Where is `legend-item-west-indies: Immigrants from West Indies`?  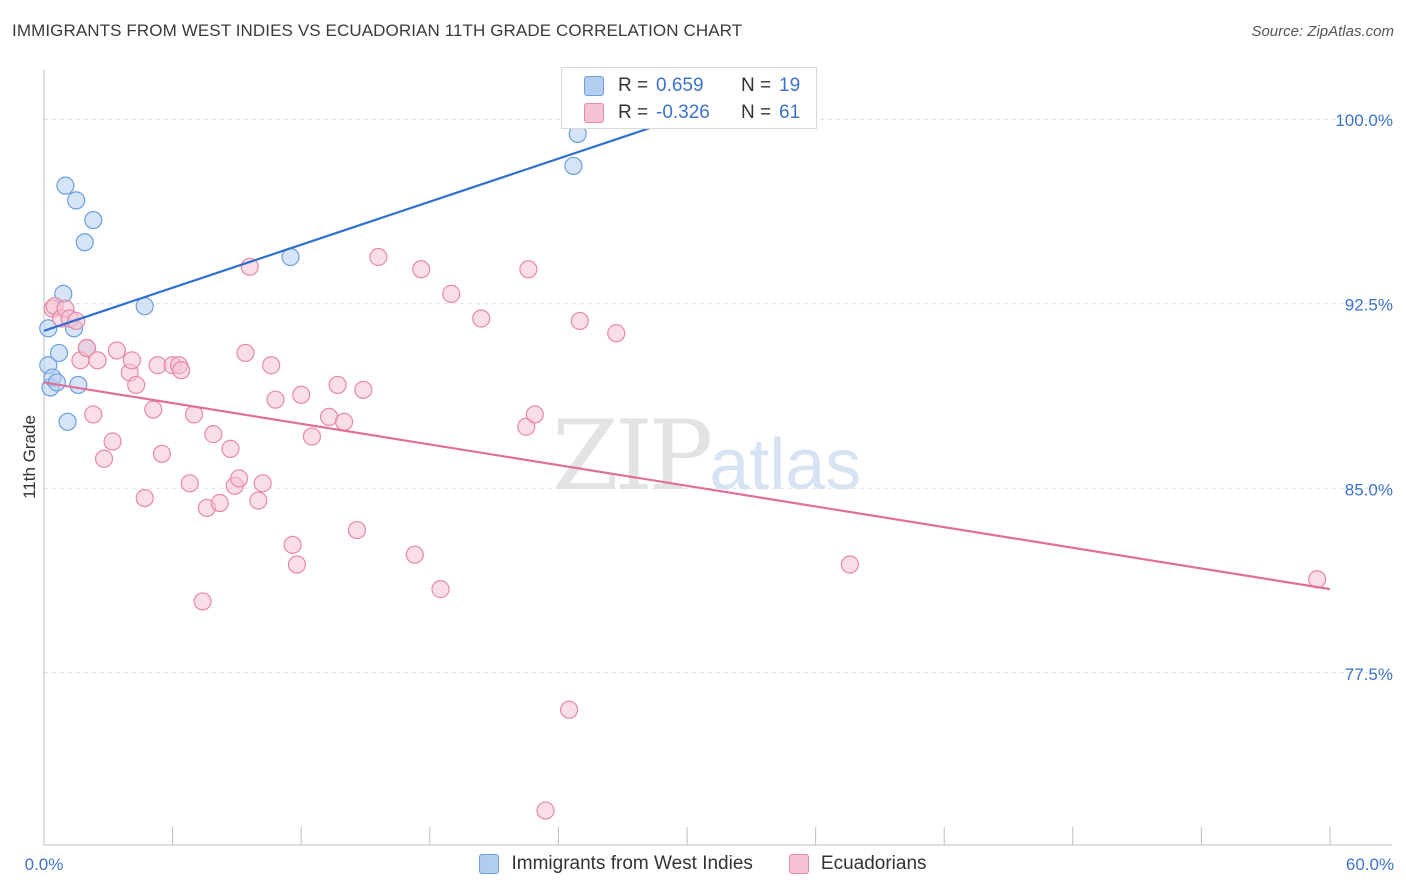 legend-item-west-indies: Immigrants from West Indies is located at coordinates (616, 864).